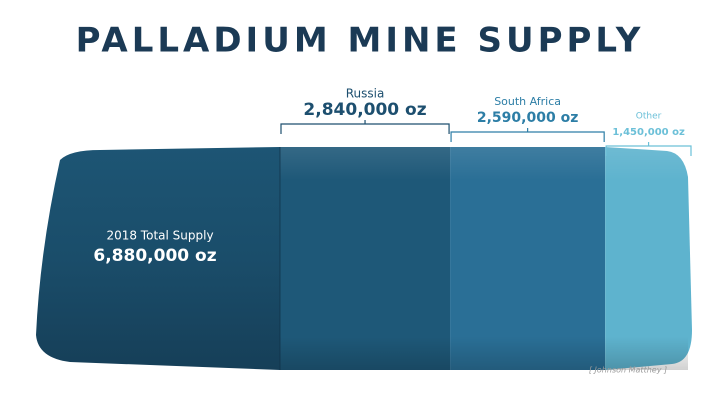 The width and height of the screenshot is (720, 409). Describe the element at coordinates (360, 41) in the screenshot. I see `chart-title: PALLADIUM MINE SUPPLY` at that location.